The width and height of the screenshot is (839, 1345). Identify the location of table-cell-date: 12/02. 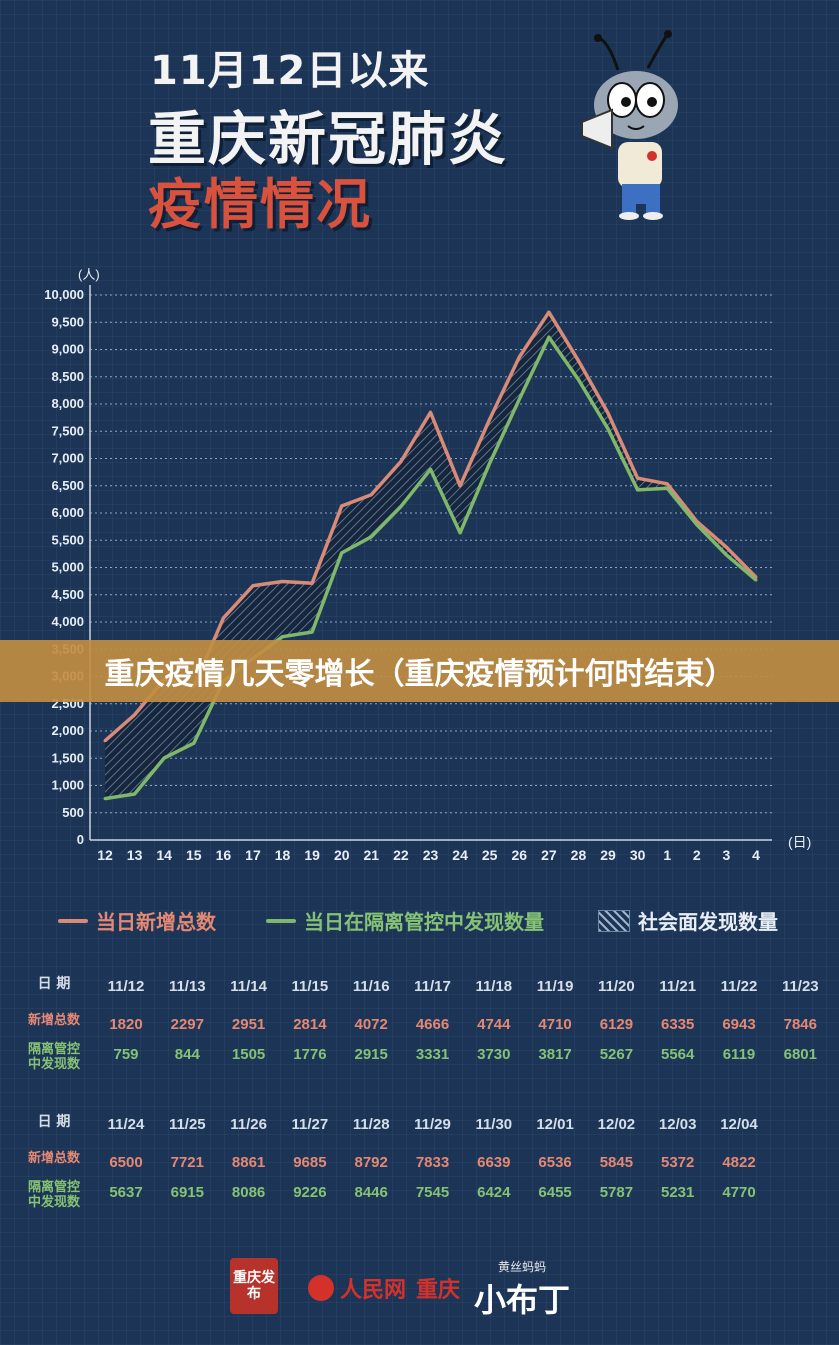
(616, 1124).